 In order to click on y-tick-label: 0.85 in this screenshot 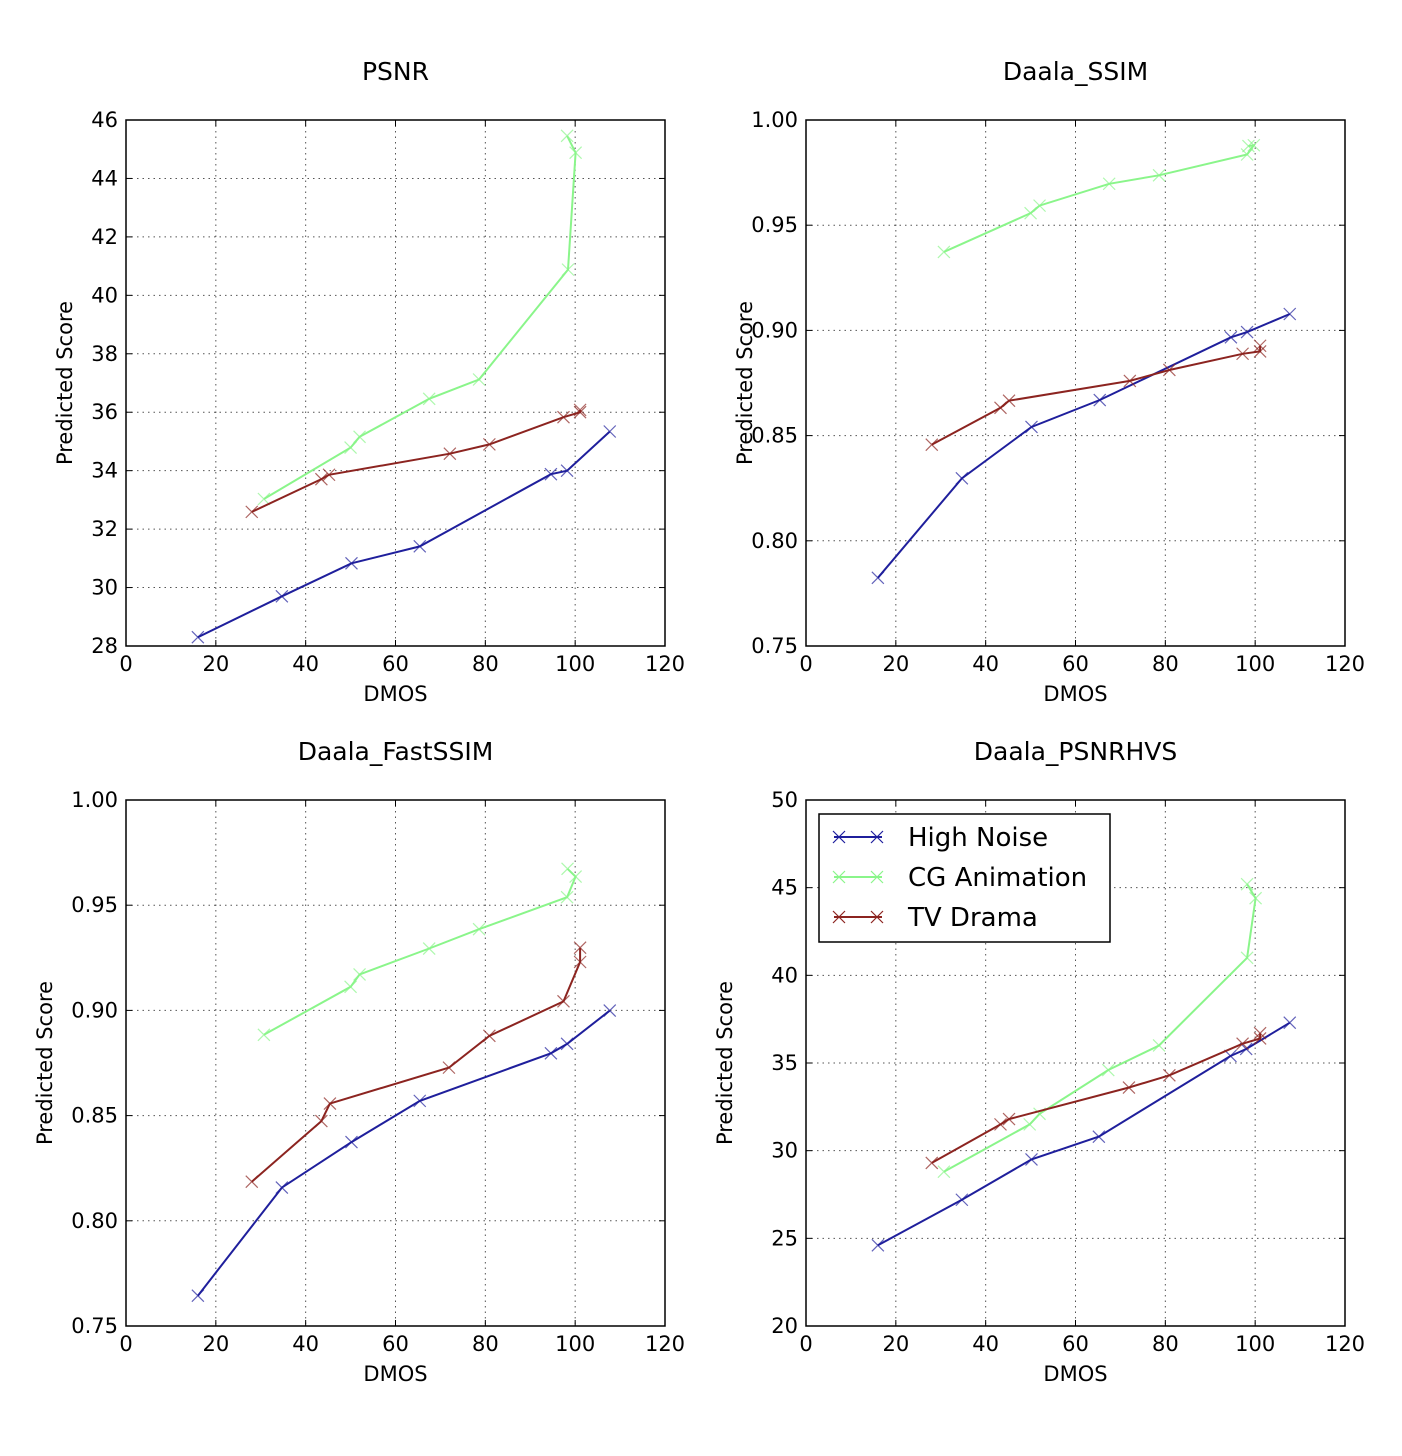, I will do `click(774, 436)`.